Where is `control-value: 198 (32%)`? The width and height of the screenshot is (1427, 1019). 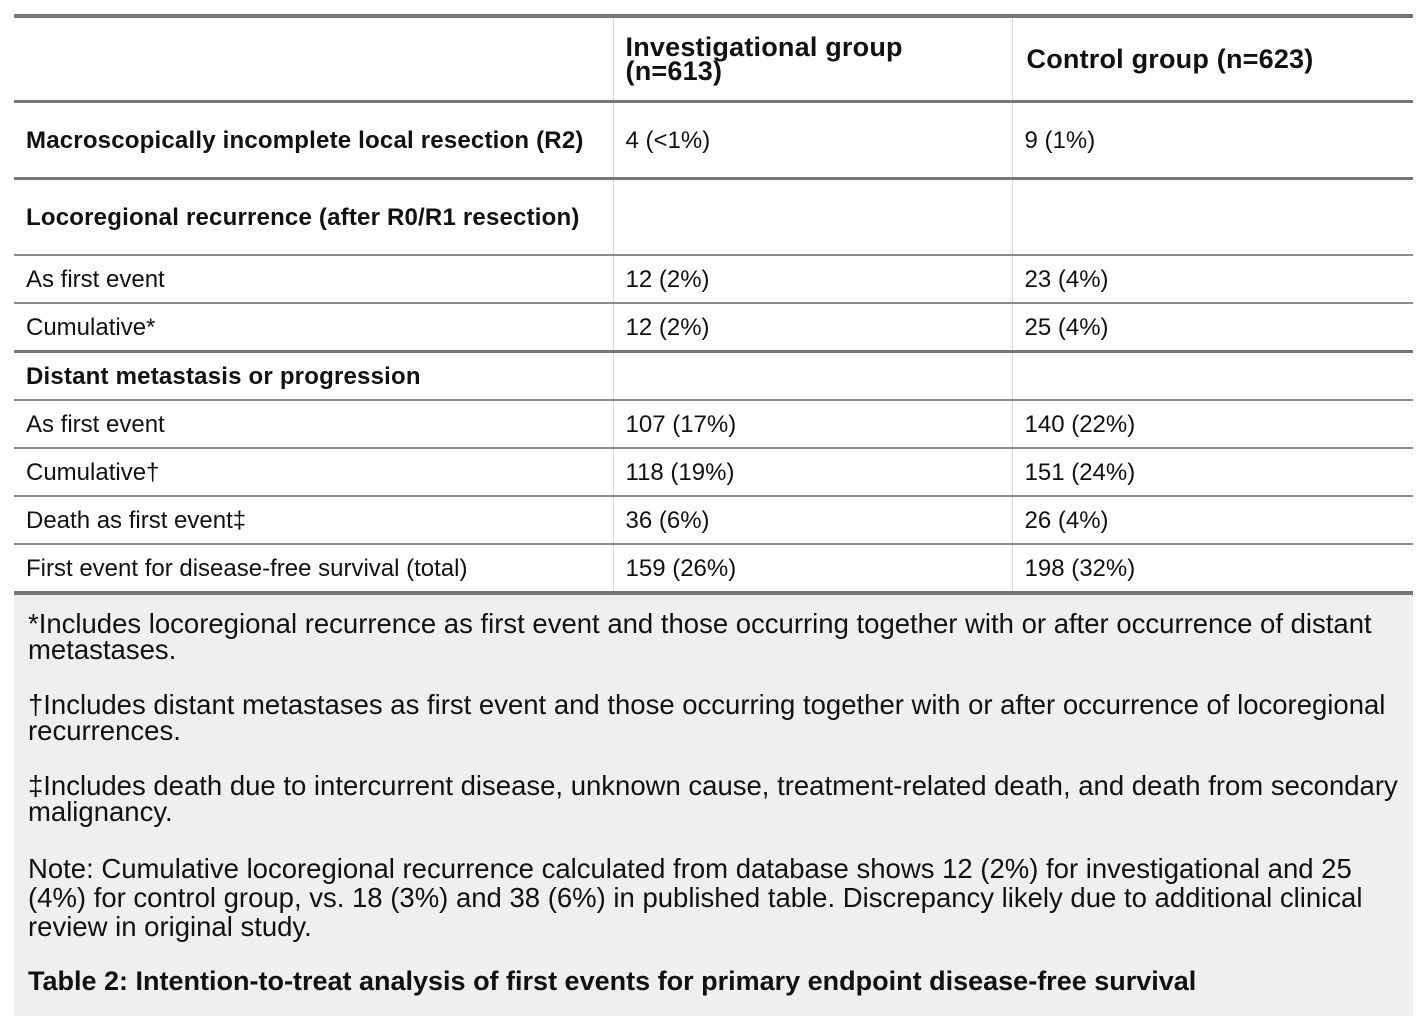
control-value: 198 (32%) is located at coordinates (1212, 568).